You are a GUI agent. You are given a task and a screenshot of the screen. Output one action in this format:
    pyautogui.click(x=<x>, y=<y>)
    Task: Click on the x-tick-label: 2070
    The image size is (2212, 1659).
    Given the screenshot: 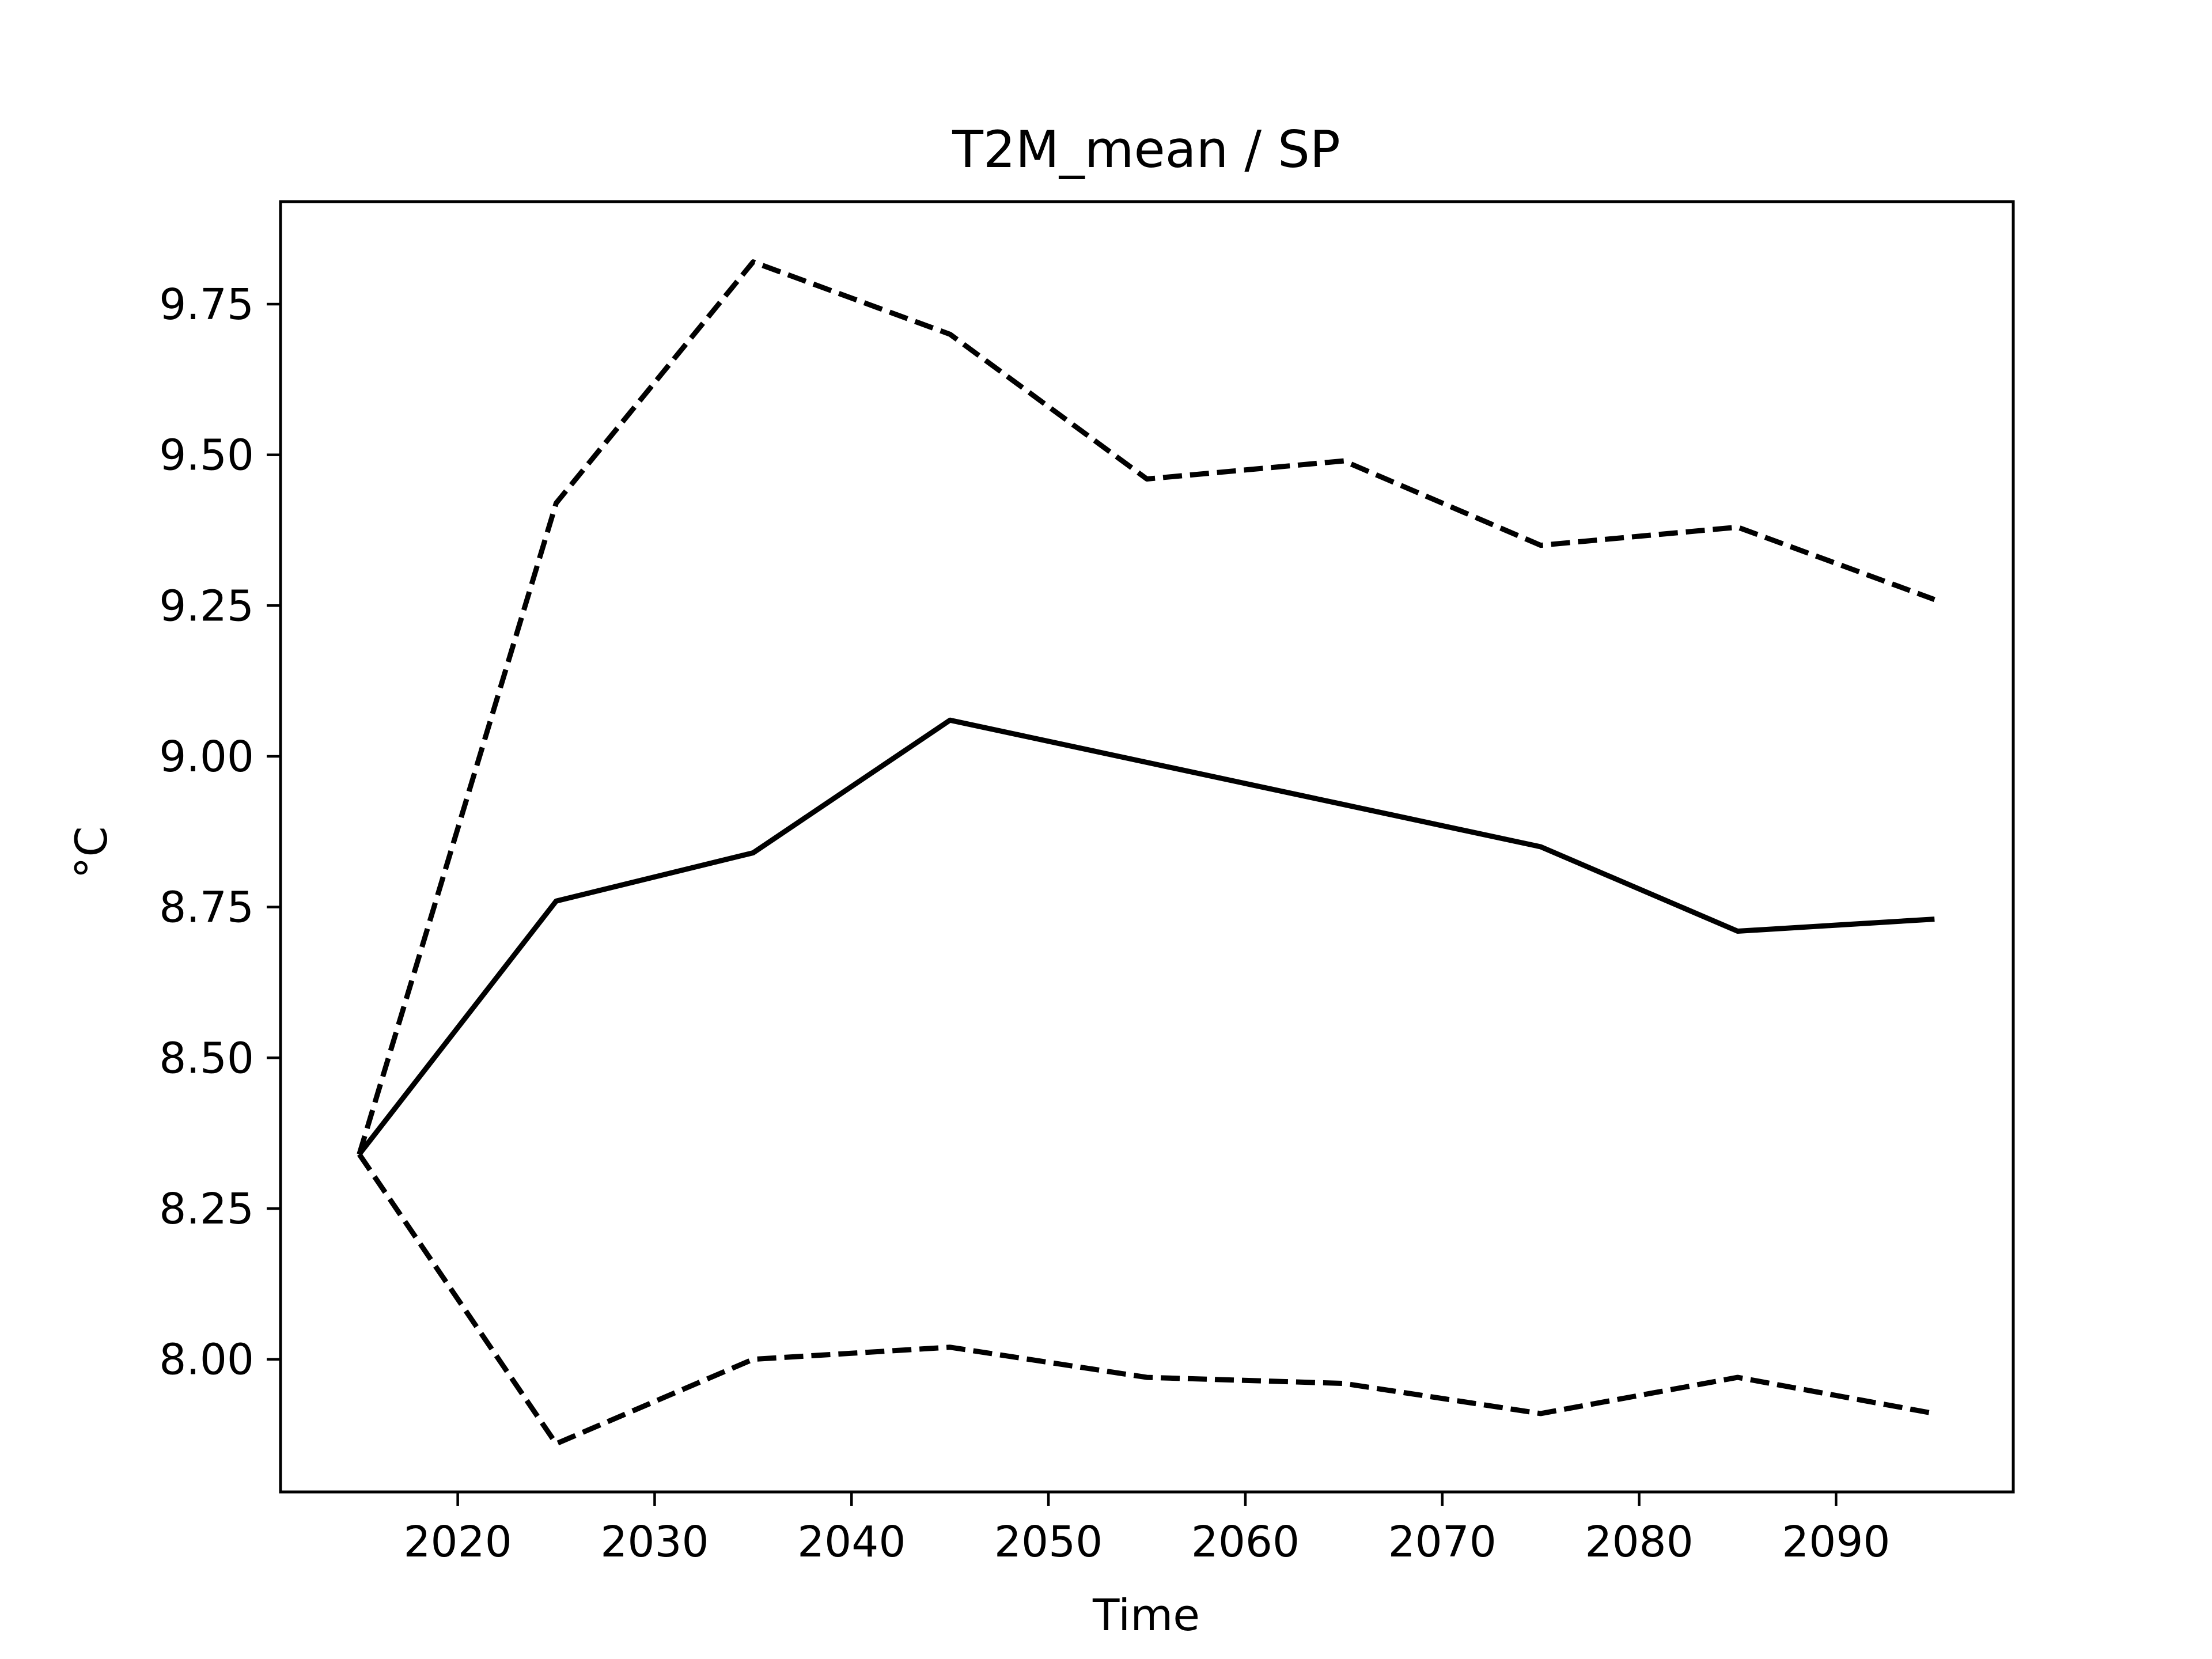 What is the action you would take?
    pyautogui.click(x=1443, y=1542)
    